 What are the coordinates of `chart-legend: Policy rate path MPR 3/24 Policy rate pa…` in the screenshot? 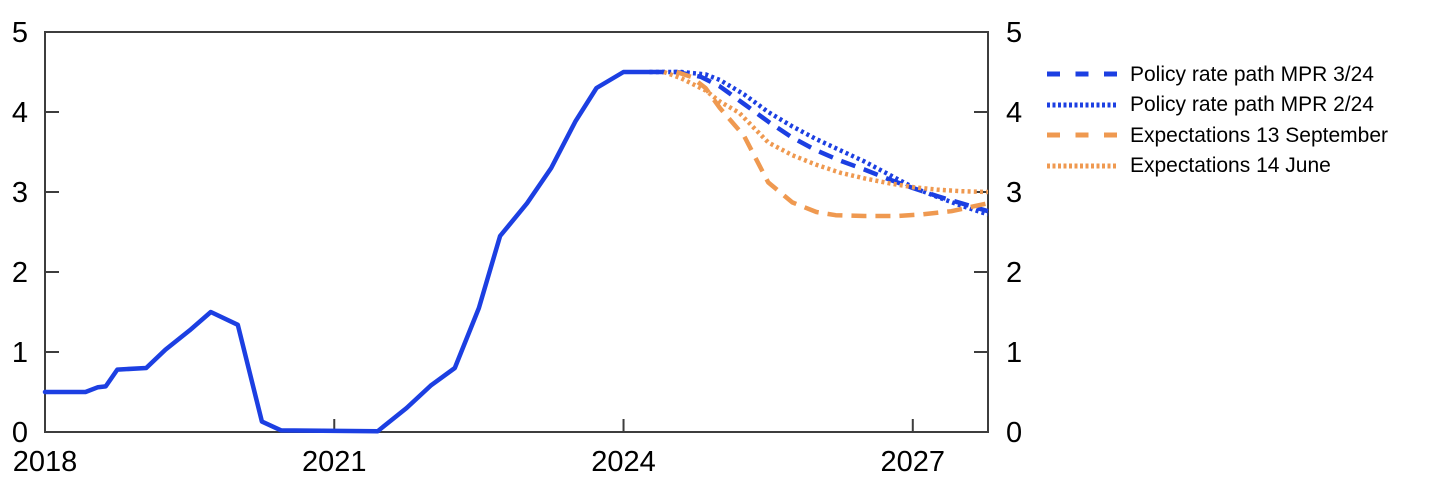 It's located at (1217, 120).